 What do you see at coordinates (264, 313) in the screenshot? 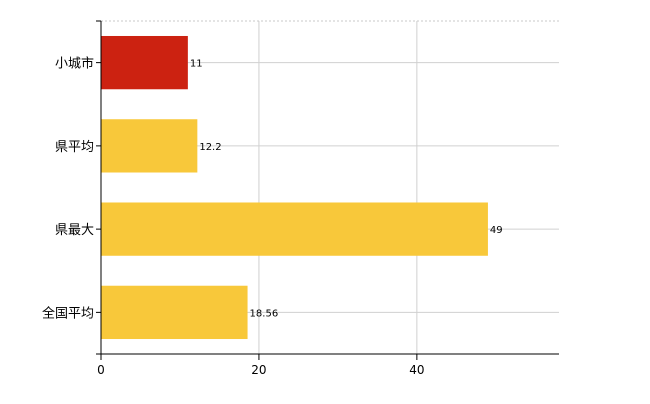
I see `data-label: 18.56` at bounding box center [264, 313].